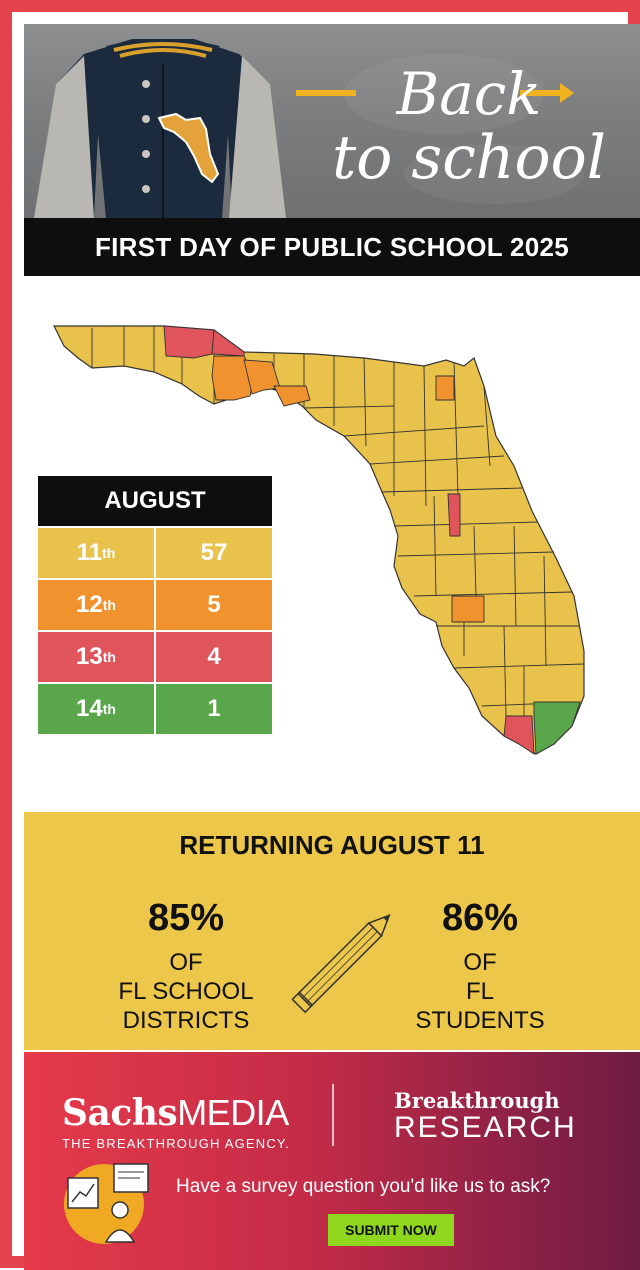  What do you see at coordinates (186, 1020) in the screenshot?
I see `label-line: DISTRICTS` at bounding box center [186, 1020].